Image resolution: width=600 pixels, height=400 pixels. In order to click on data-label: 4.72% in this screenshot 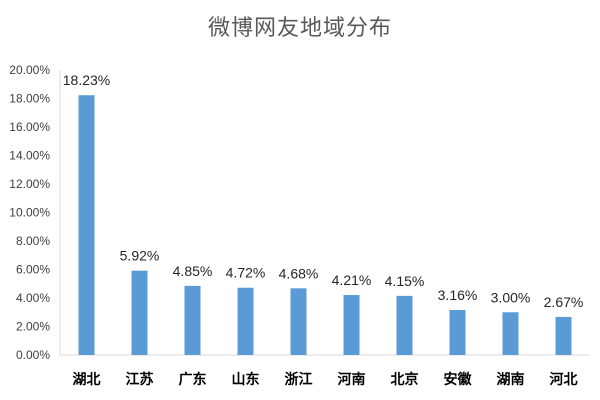, I will do `click(246, 273)`.